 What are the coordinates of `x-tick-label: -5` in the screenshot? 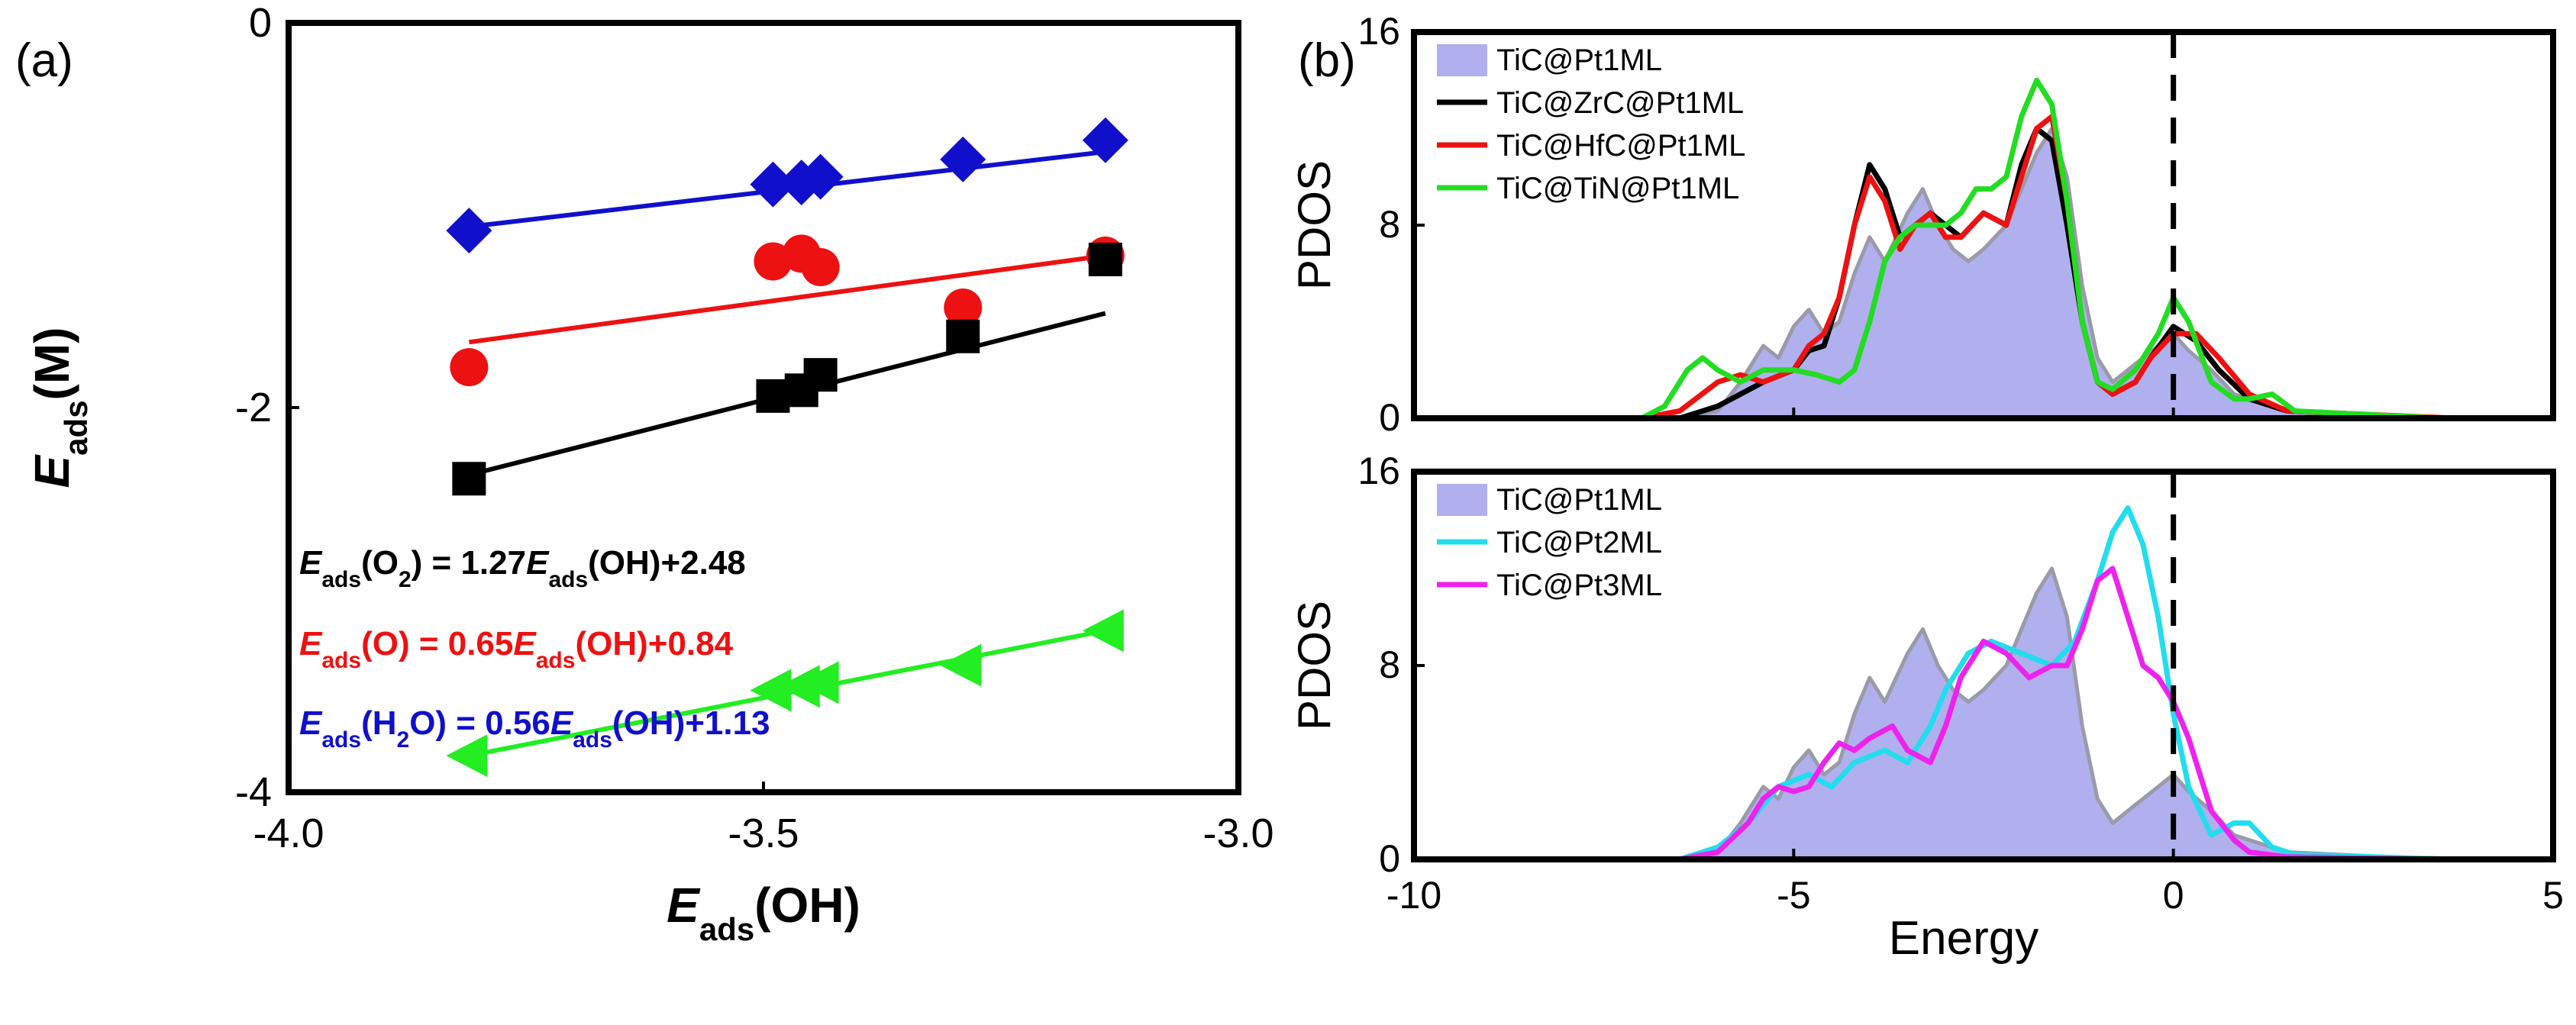 It's located at (1793, 896).